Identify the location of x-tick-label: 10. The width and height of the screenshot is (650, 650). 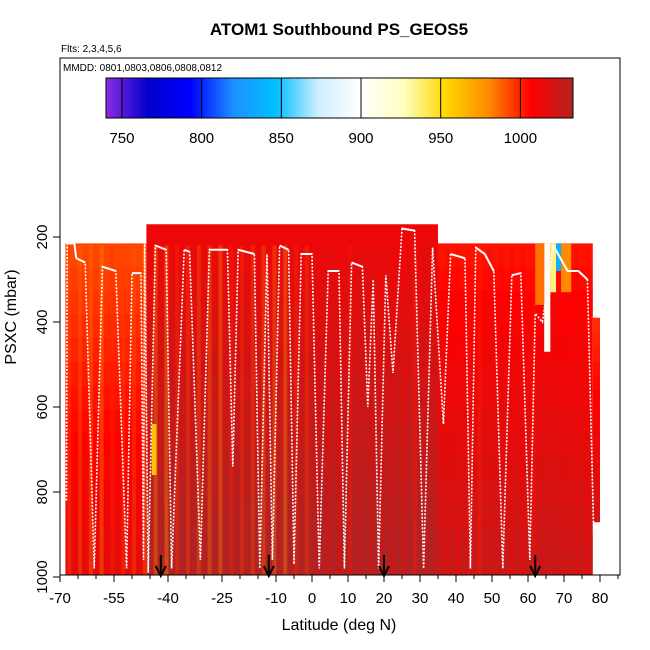
(348, 598).